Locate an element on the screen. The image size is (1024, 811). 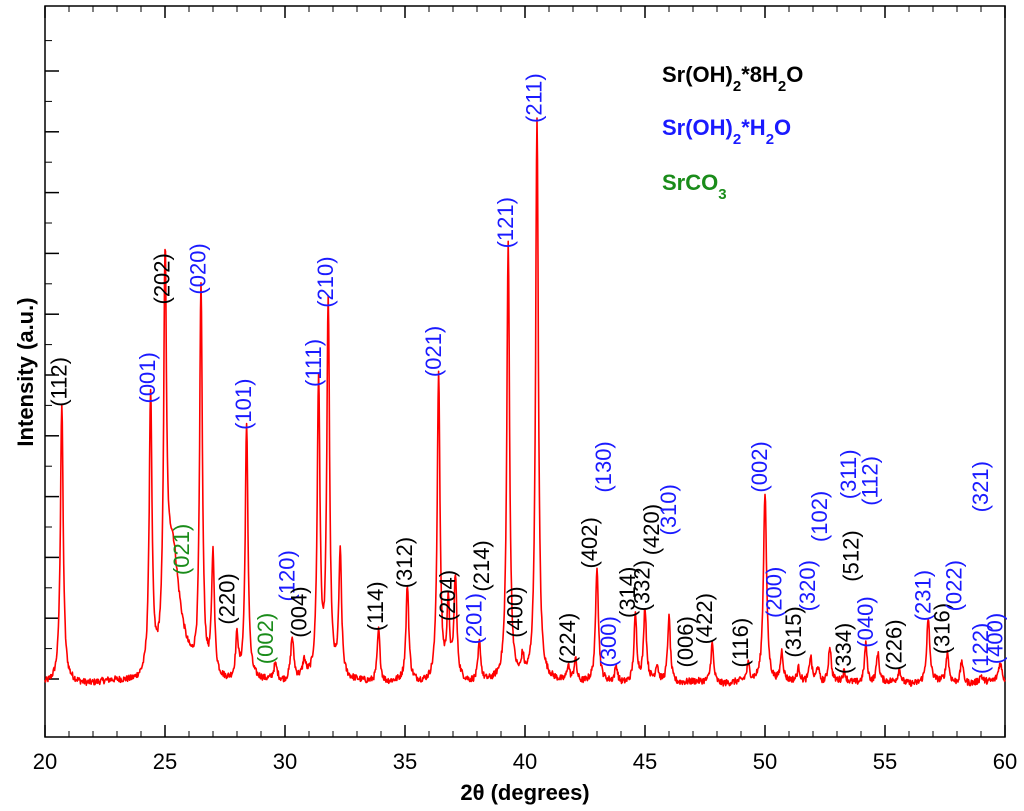
x-tick-label: 35 is located at coordinates (405, 761).